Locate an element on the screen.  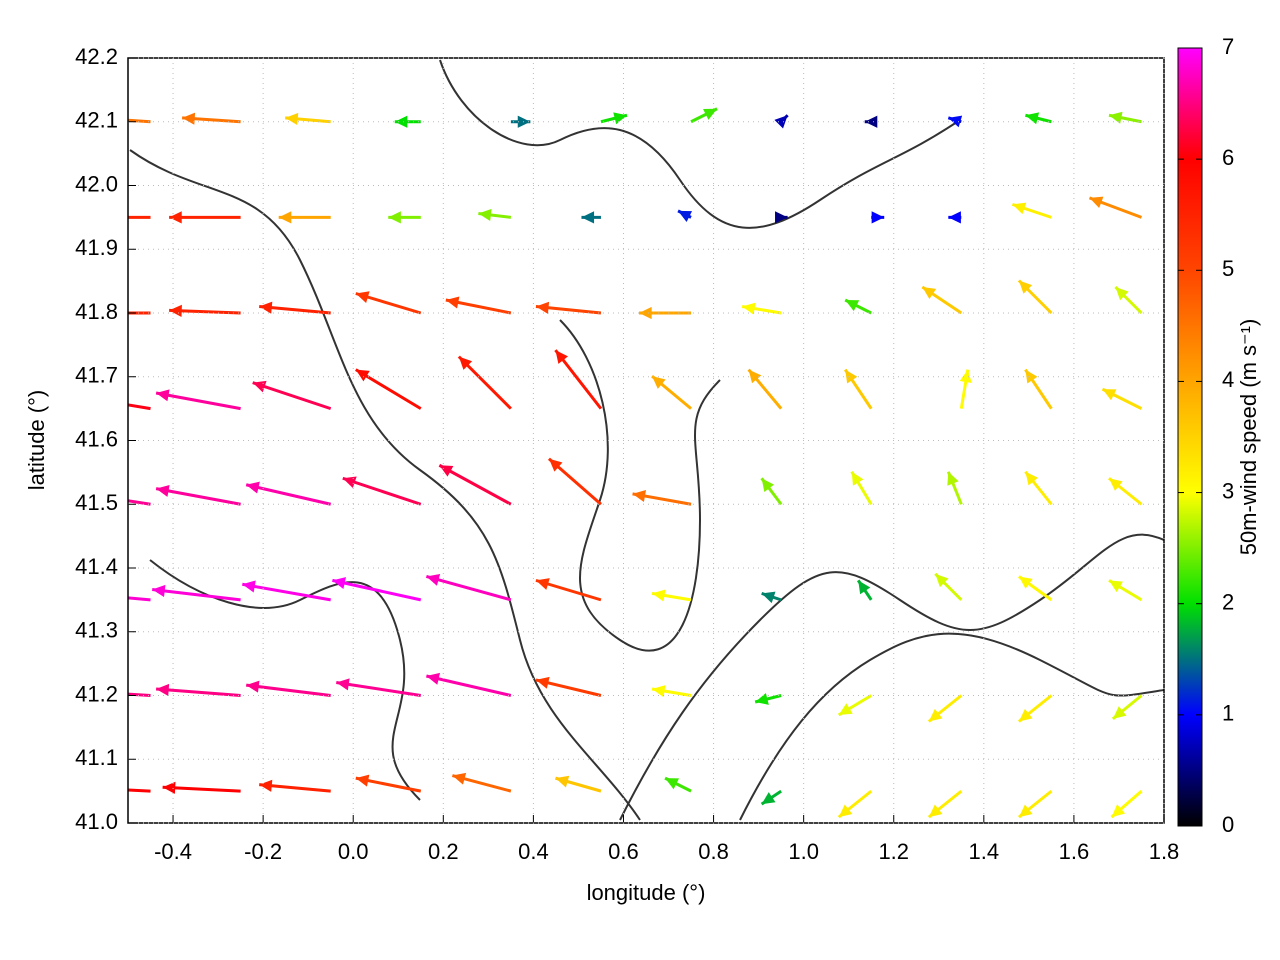
y-tick-label: 41.5 is located at coordinates (96, 502).